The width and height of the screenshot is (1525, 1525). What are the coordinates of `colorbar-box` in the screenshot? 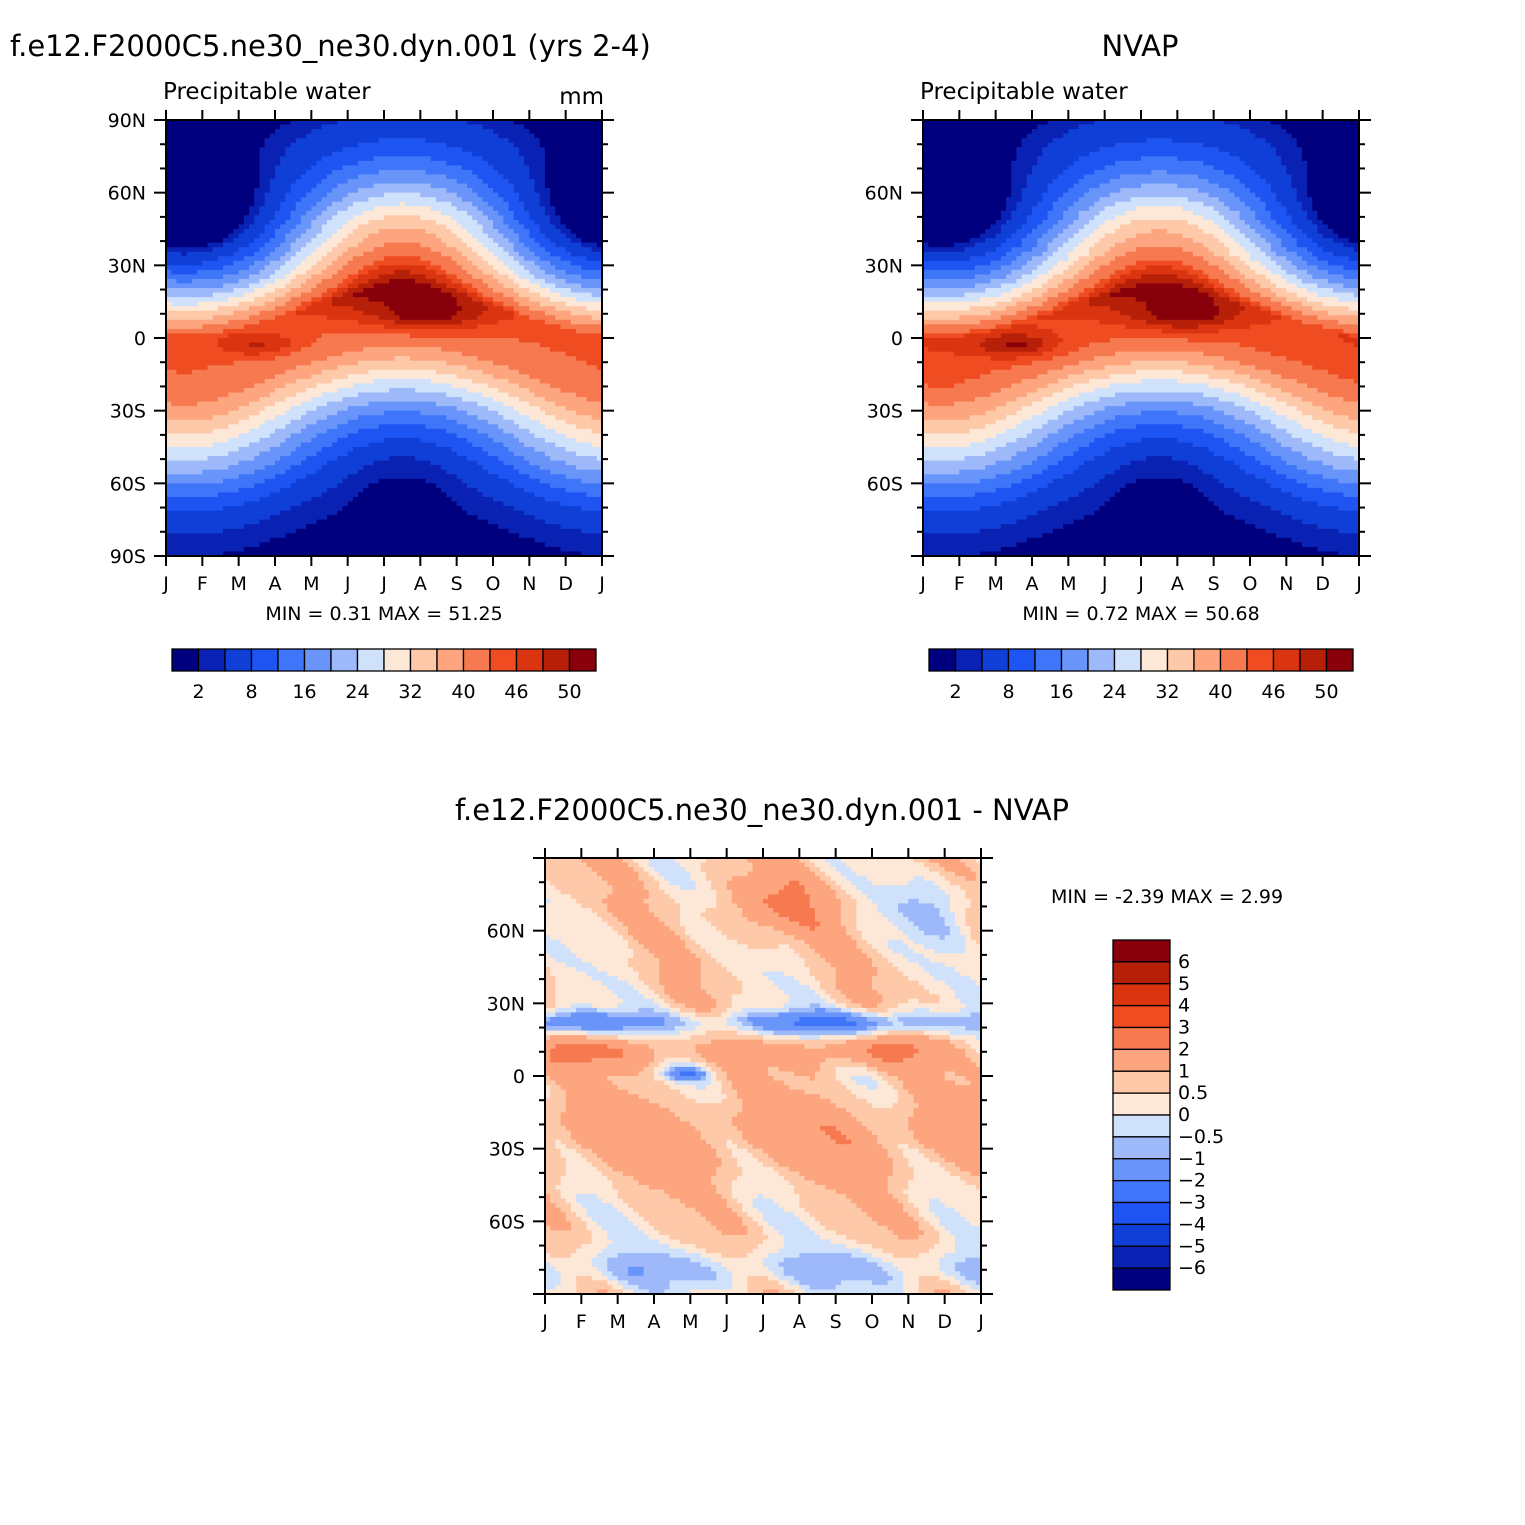 It's located at (211, 660).